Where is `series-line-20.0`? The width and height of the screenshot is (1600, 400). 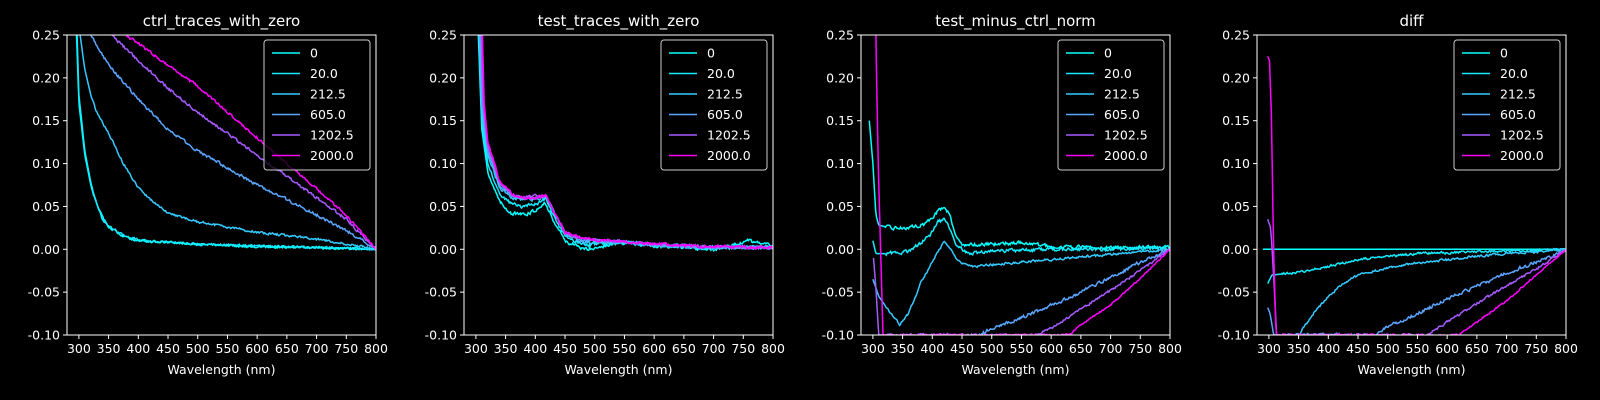 series-line-20.0 is located at coordinates (226, 143).